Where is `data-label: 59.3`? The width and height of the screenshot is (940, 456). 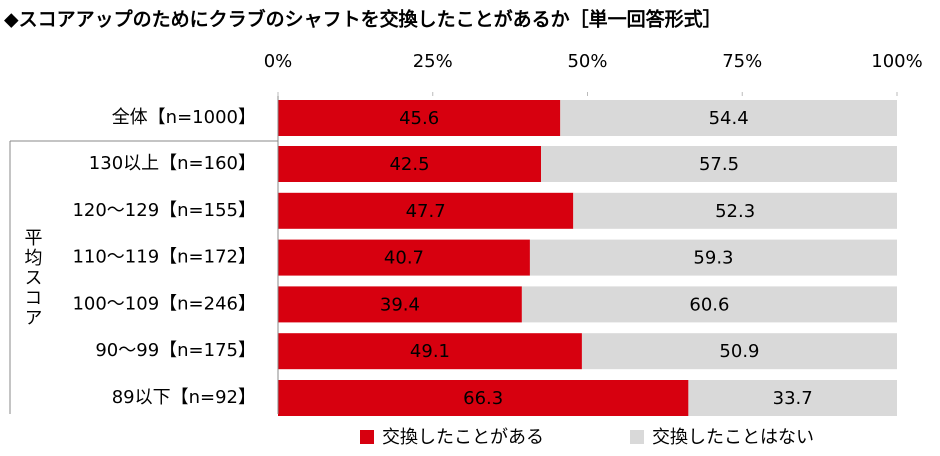
data-label: 59.3 is located at coordinates (713, 258).